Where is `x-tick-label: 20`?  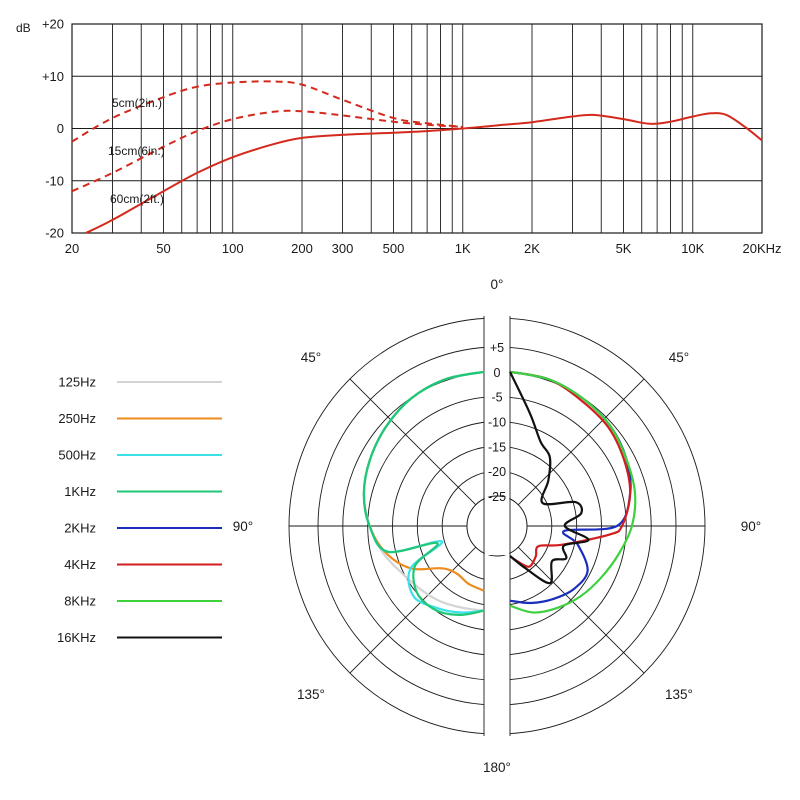
x-tick-label: 20 is located at coordinates (72, 248).